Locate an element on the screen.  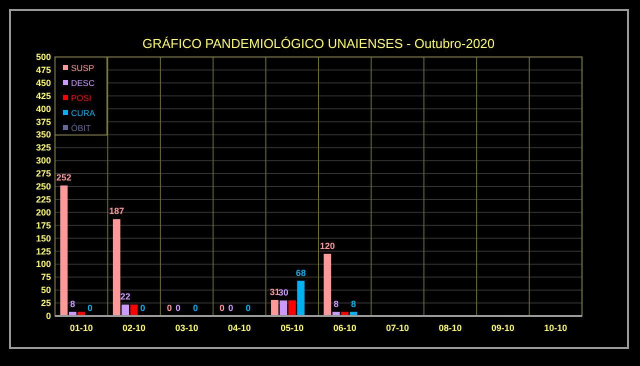
x-tick-label: 04-10 is located at coordinates (239, 328).